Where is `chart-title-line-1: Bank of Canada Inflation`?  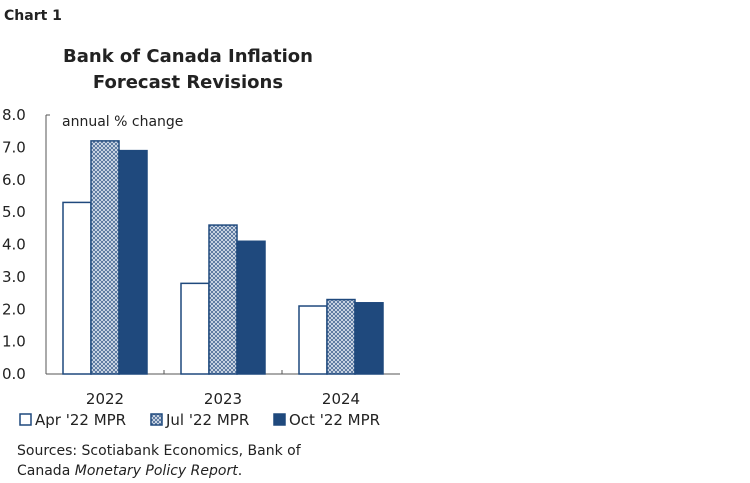
chart-title-line-1: Bank of Canada Inflation is located at coordinates (188, 56).